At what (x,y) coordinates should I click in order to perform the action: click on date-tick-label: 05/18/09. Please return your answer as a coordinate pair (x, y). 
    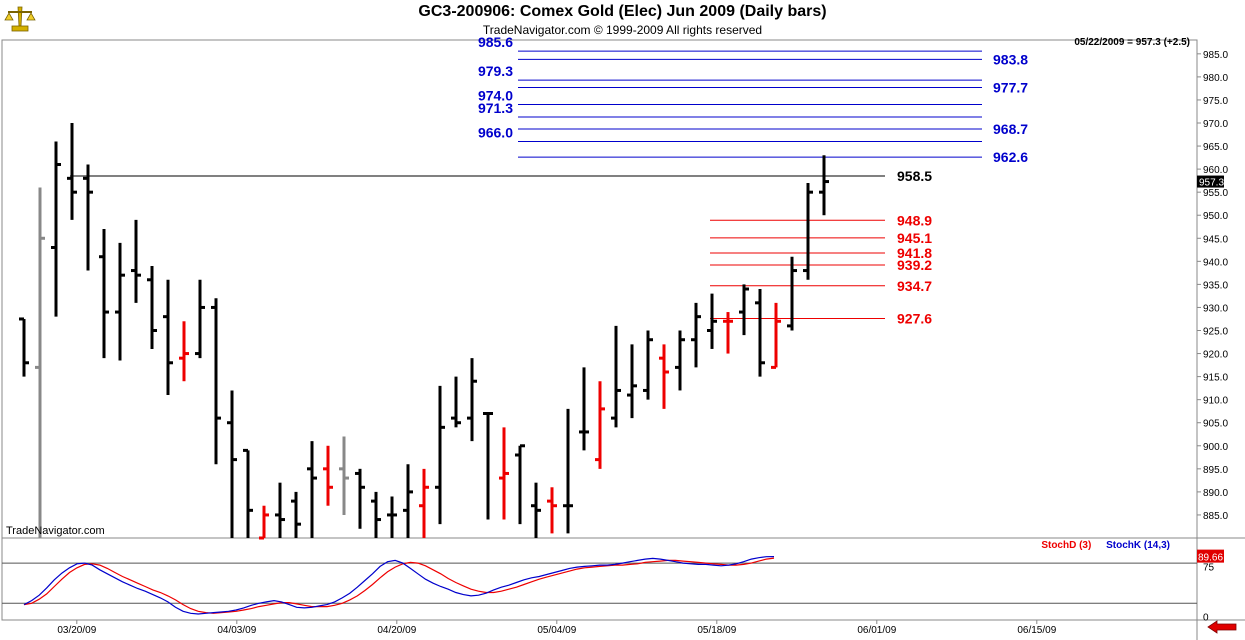
    Looking at the image, I should click on (716, 630).